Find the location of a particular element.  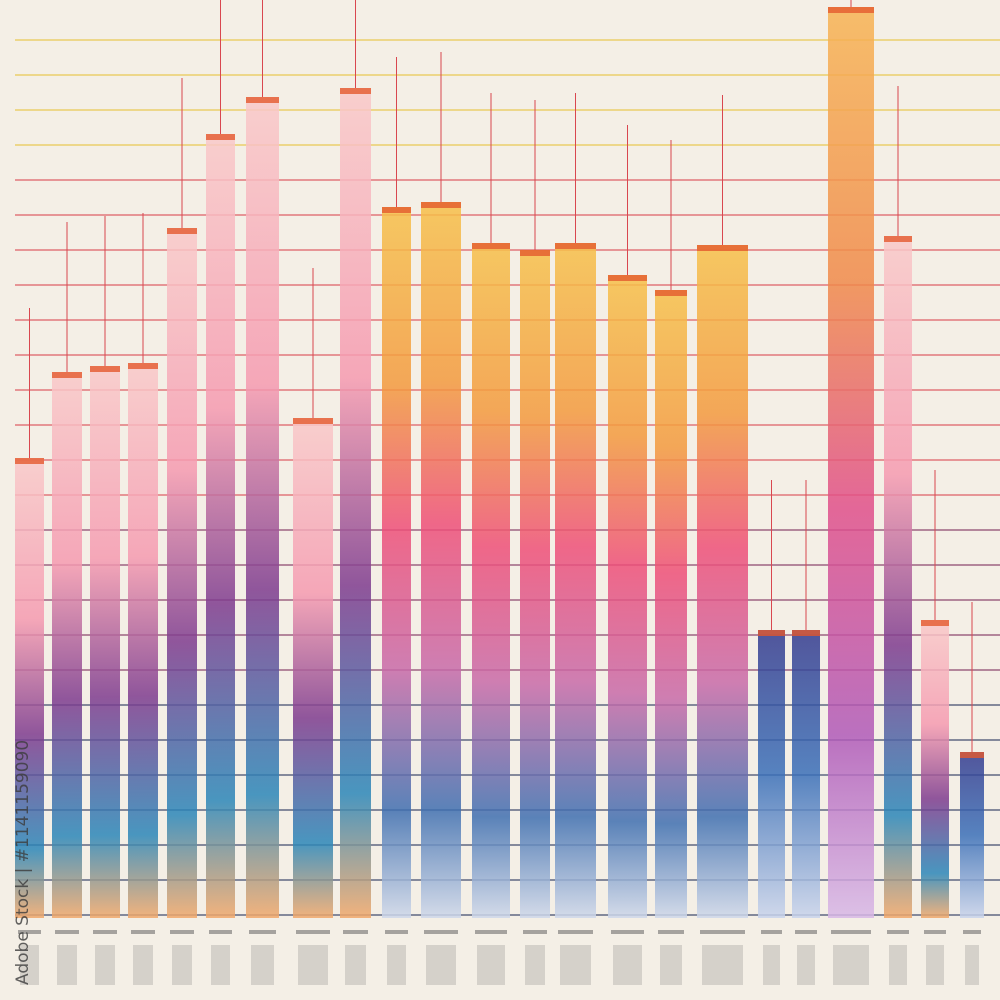

watermark: Adobe Stock | #1141159090 is located at coordinates (23, 862).